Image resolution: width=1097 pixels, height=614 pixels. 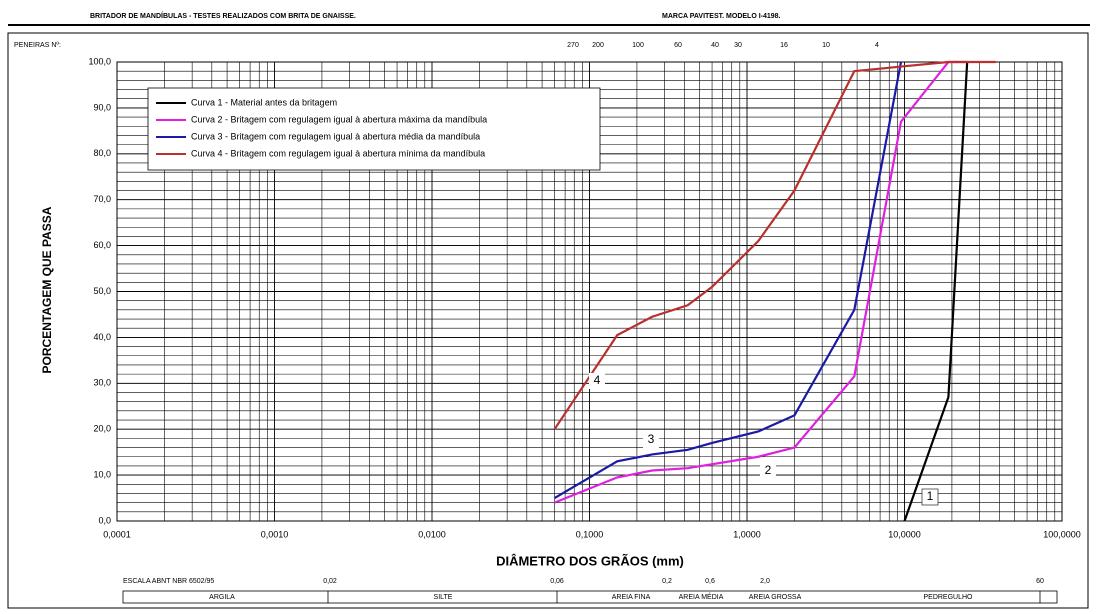 I want to click on y-tick-label: 60,0, so click(x=102, y=245).